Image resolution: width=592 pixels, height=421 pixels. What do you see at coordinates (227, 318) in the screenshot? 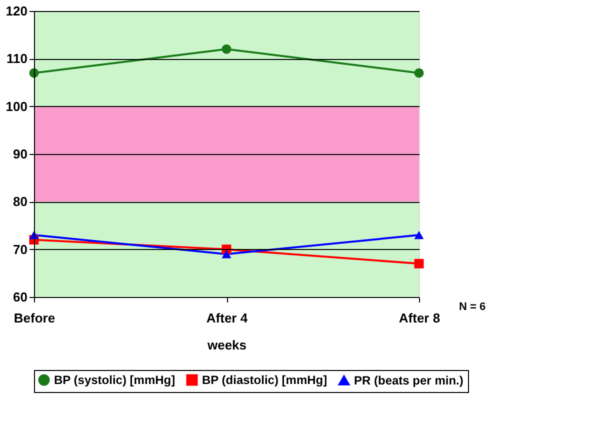
I see `x-tick-label: After 4` at bounding box center [227, 318].